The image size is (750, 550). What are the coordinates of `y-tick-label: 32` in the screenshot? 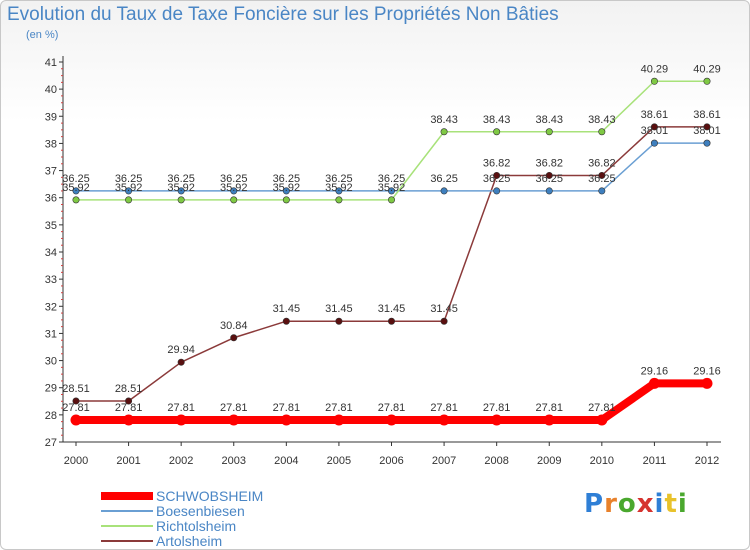 It's located at (51, 307).